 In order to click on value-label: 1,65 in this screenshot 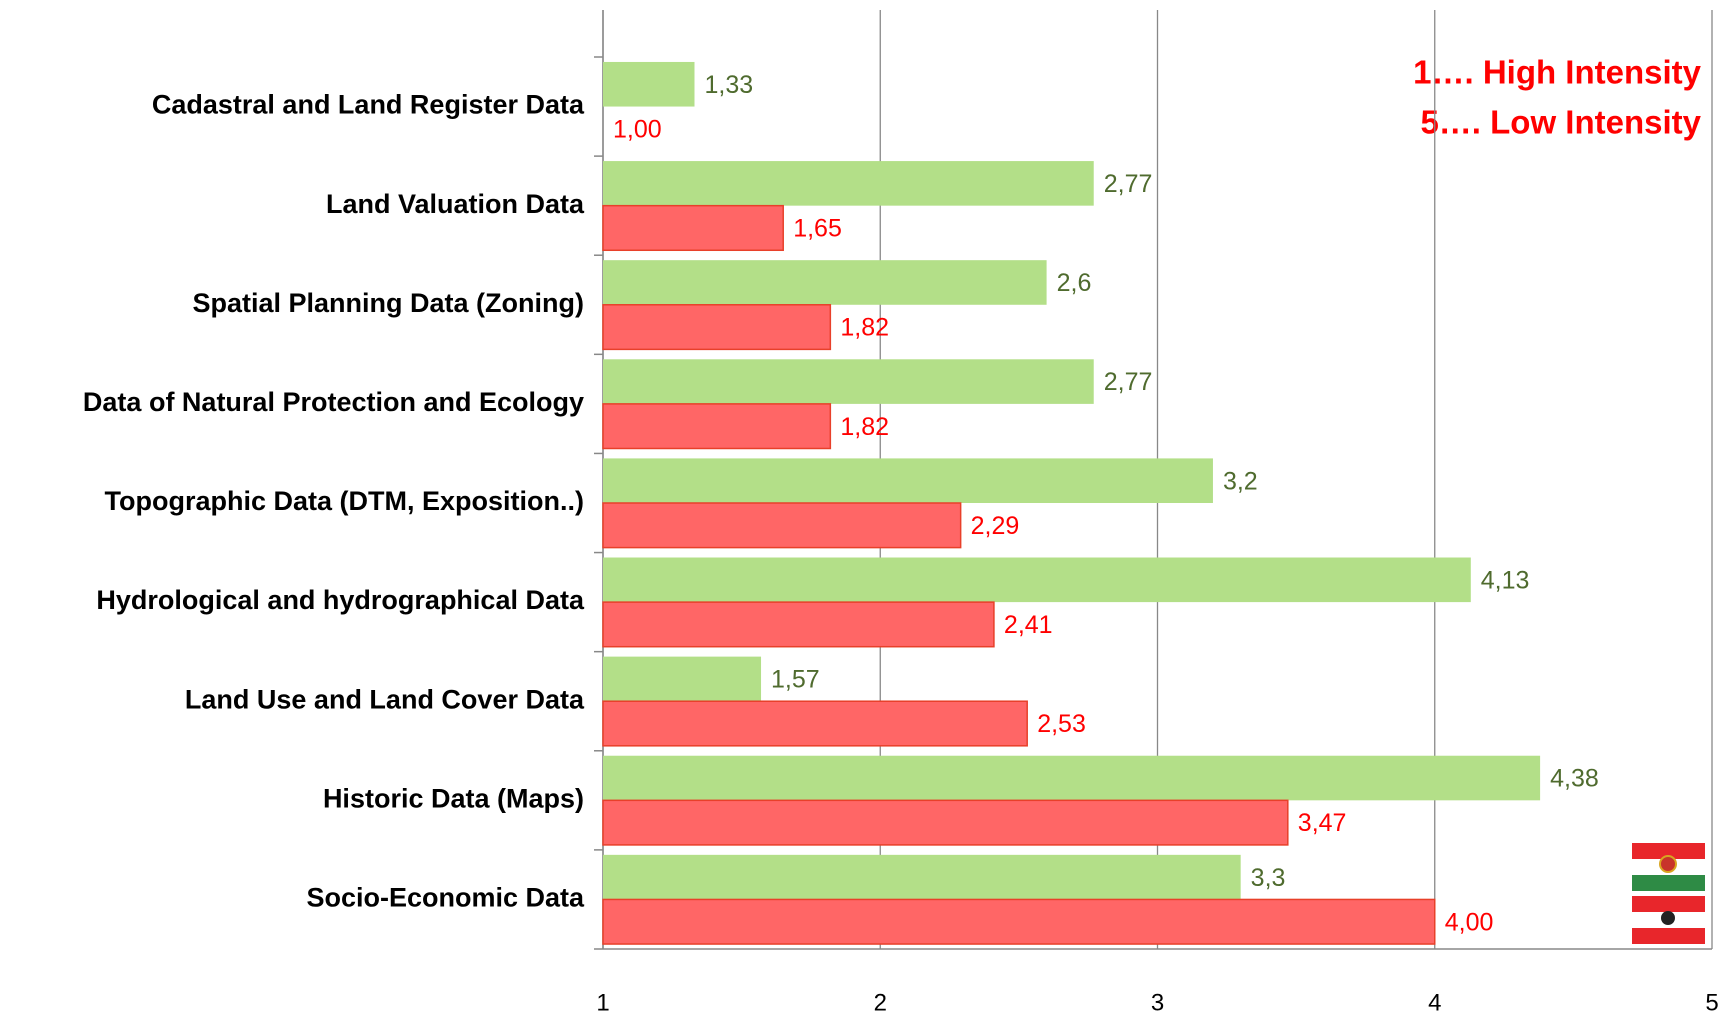, I will do `click(817, 229)`.